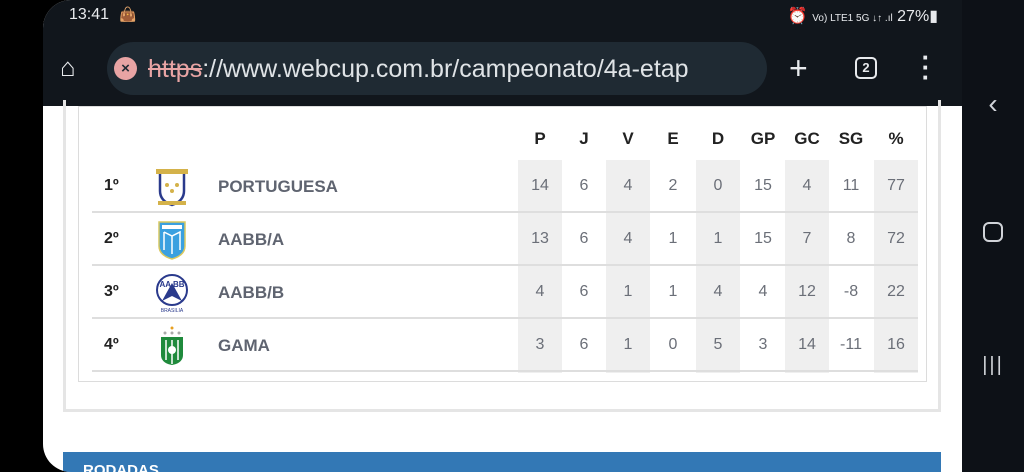 The image size is (1024, 472). Describe the element at coordinates (851, 185) in the screenshot. I see `stat-cell-sg: 11` at that location.